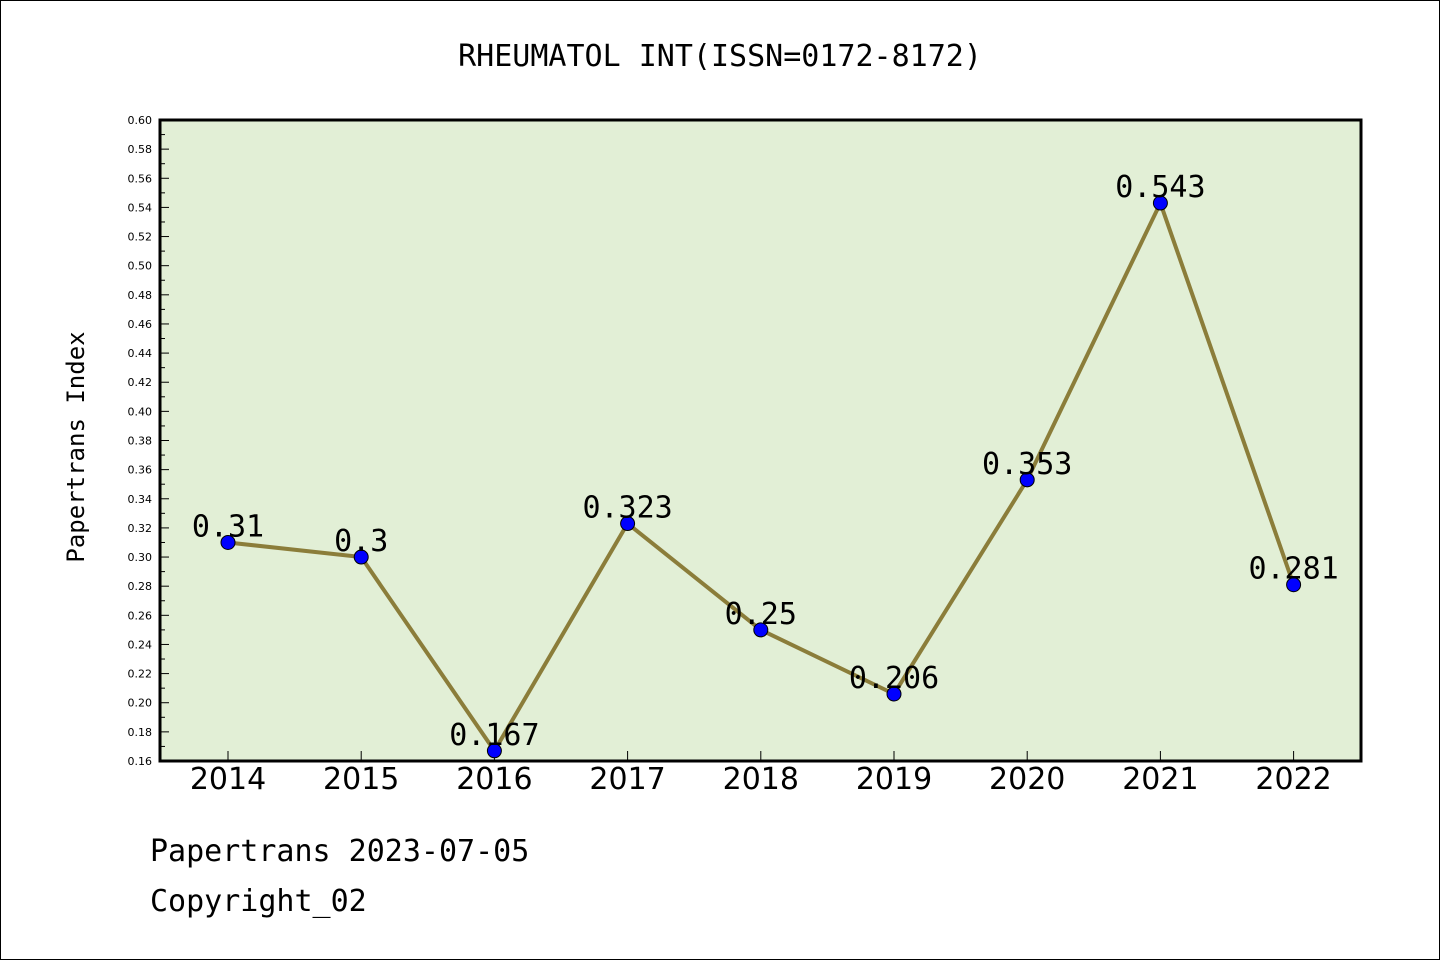 This screenshot has width=1440, height=960. I want to click on x-tick-label: 2018, so click(761, 779).